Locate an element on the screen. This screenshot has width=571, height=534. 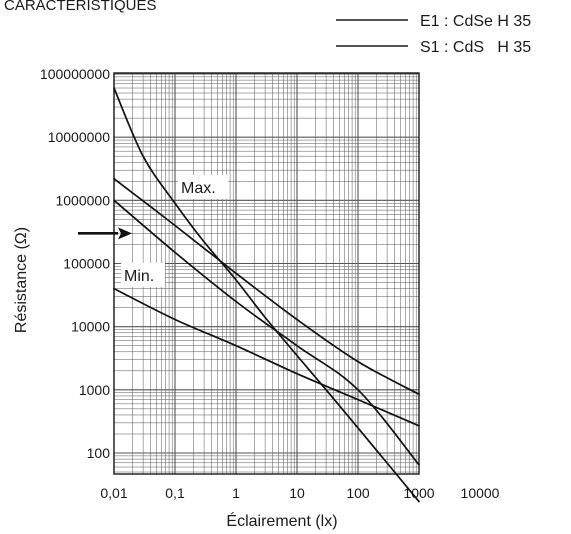
legend-label-e1: E1 : CdSe H 35 is located at coordinates (475, 21).